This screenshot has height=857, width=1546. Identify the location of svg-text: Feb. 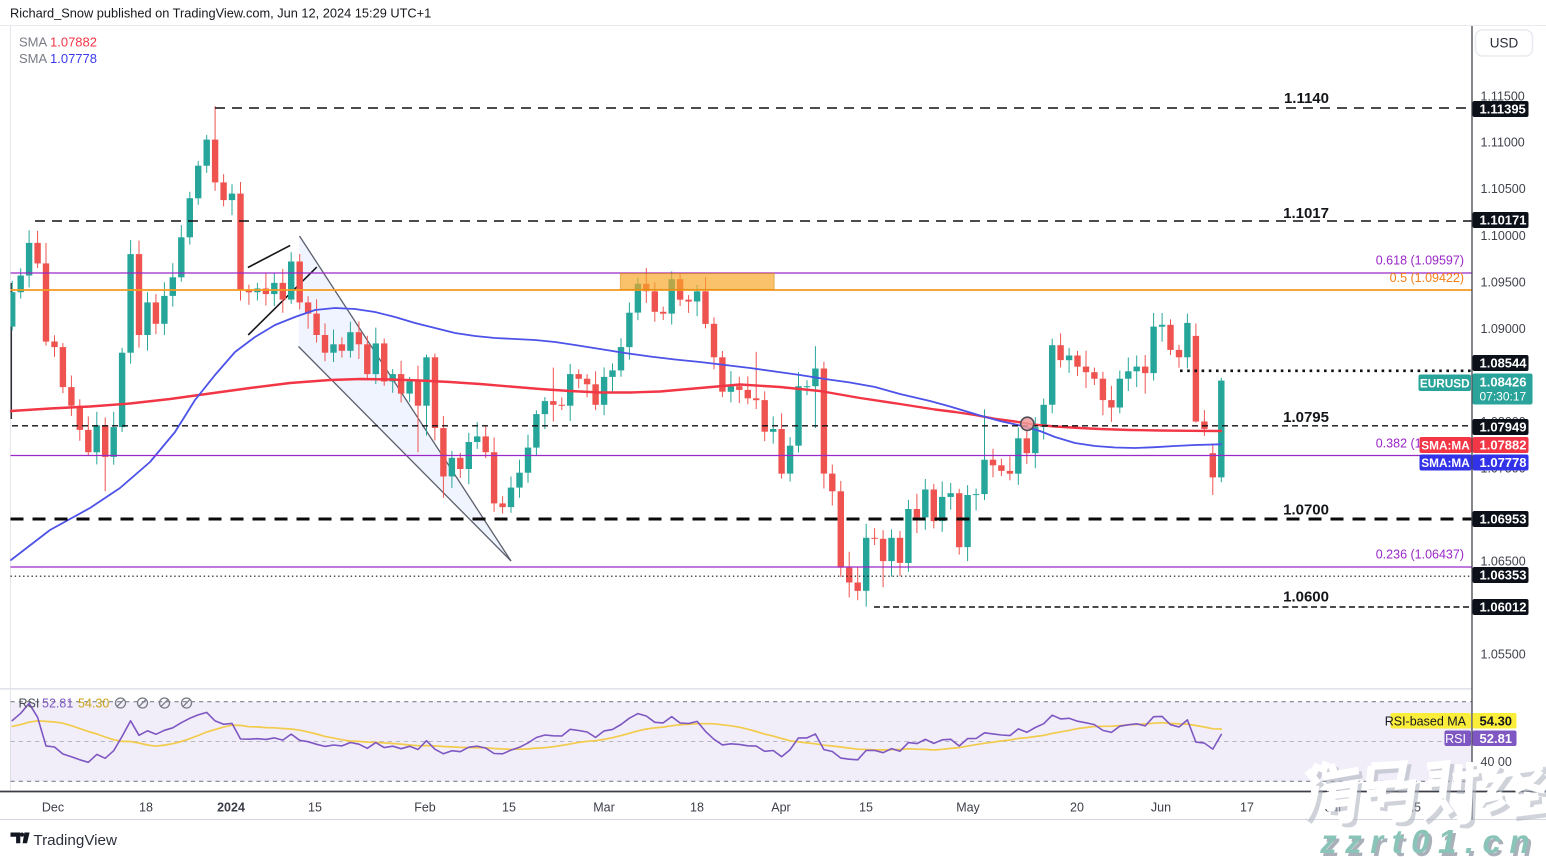
(425, 808).